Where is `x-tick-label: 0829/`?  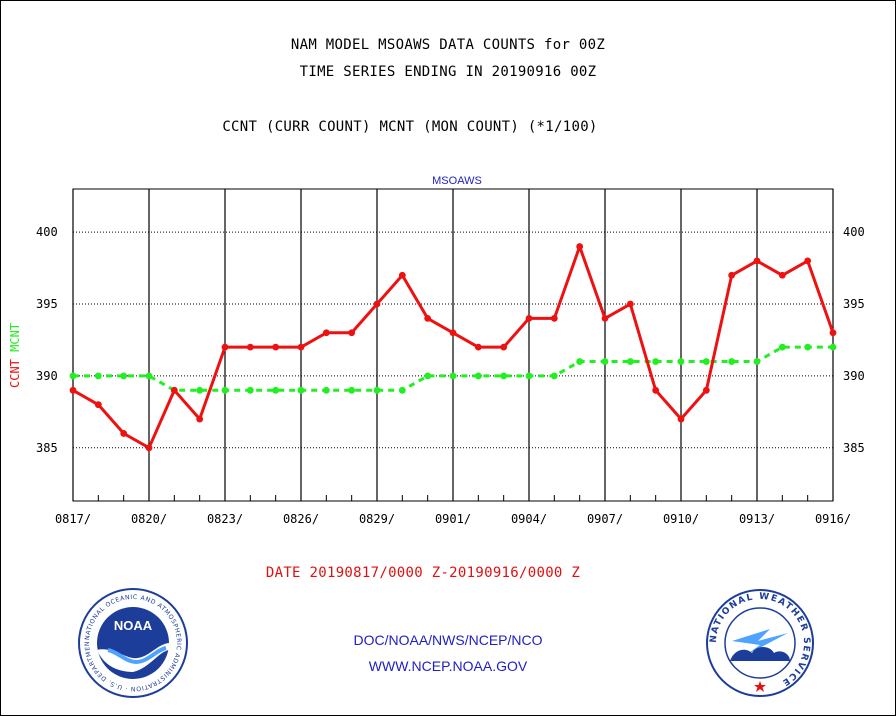
x-tick-label: 0829/ is located at coordinates (377, 519).